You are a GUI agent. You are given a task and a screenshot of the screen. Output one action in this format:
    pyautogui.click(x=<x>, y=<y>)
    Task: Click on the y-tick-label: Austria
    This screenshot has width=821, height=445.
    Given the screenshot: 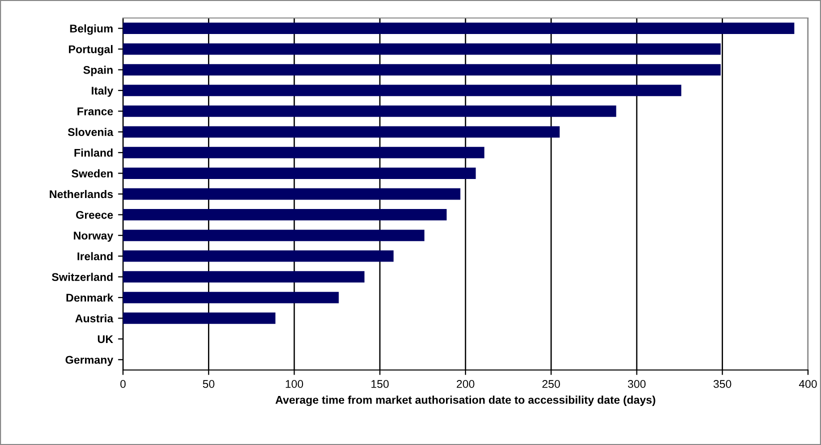 What is the action you would take?
    pyautogui.click(x=94, y=318)
    